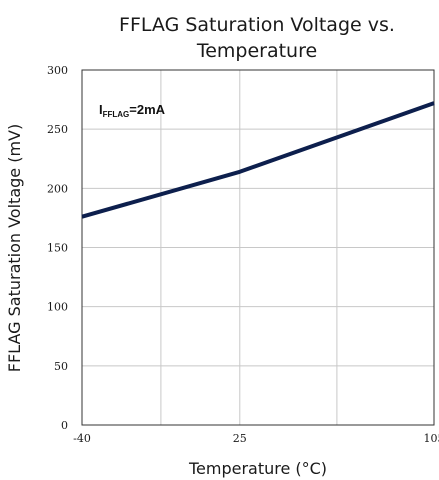 The width and height of the screenshot is (439, 480). Describe the element at coordinates (256, 438) in the screenshot. I see `x-tick-labels: -40 25 105` at that location.